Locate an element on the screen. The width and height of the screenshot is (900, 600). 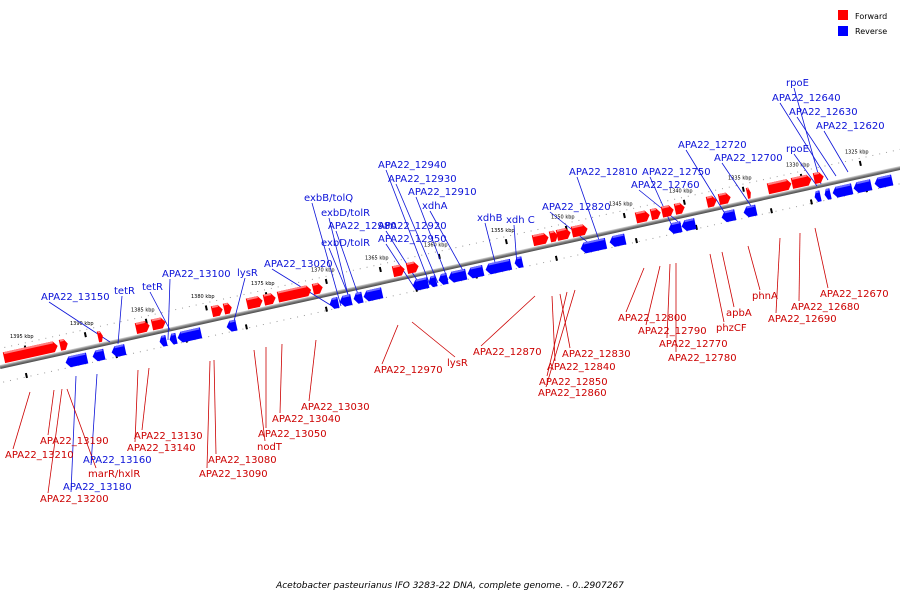
forward-gene-label: APA22_13210 is located at coordinates (39, 455).